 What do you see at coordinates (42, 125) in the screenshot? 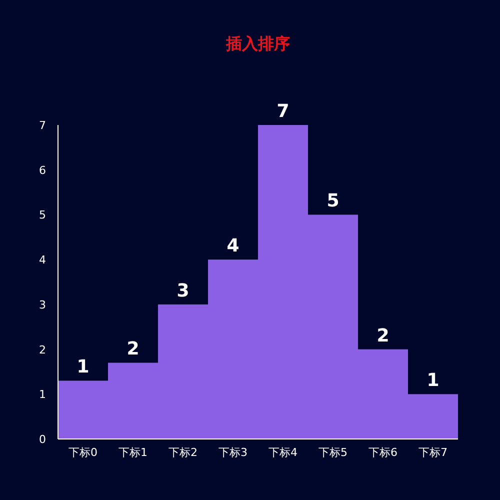
I see `y-tick-label: 7` at bounding box center [42, 125].